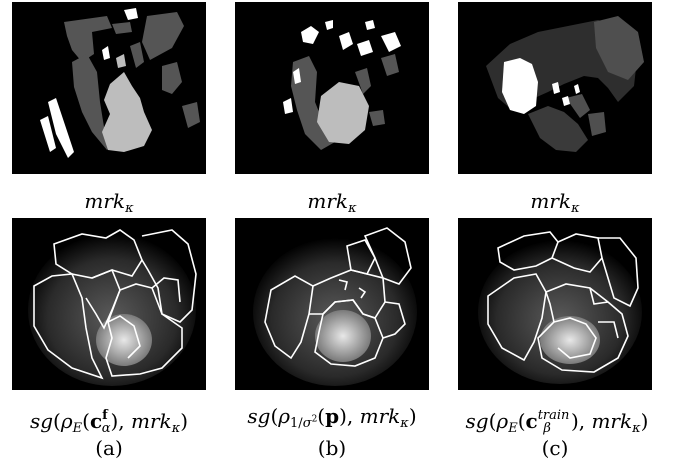  I want to click on top-caption-b: mrkκ, so click(332, 202).